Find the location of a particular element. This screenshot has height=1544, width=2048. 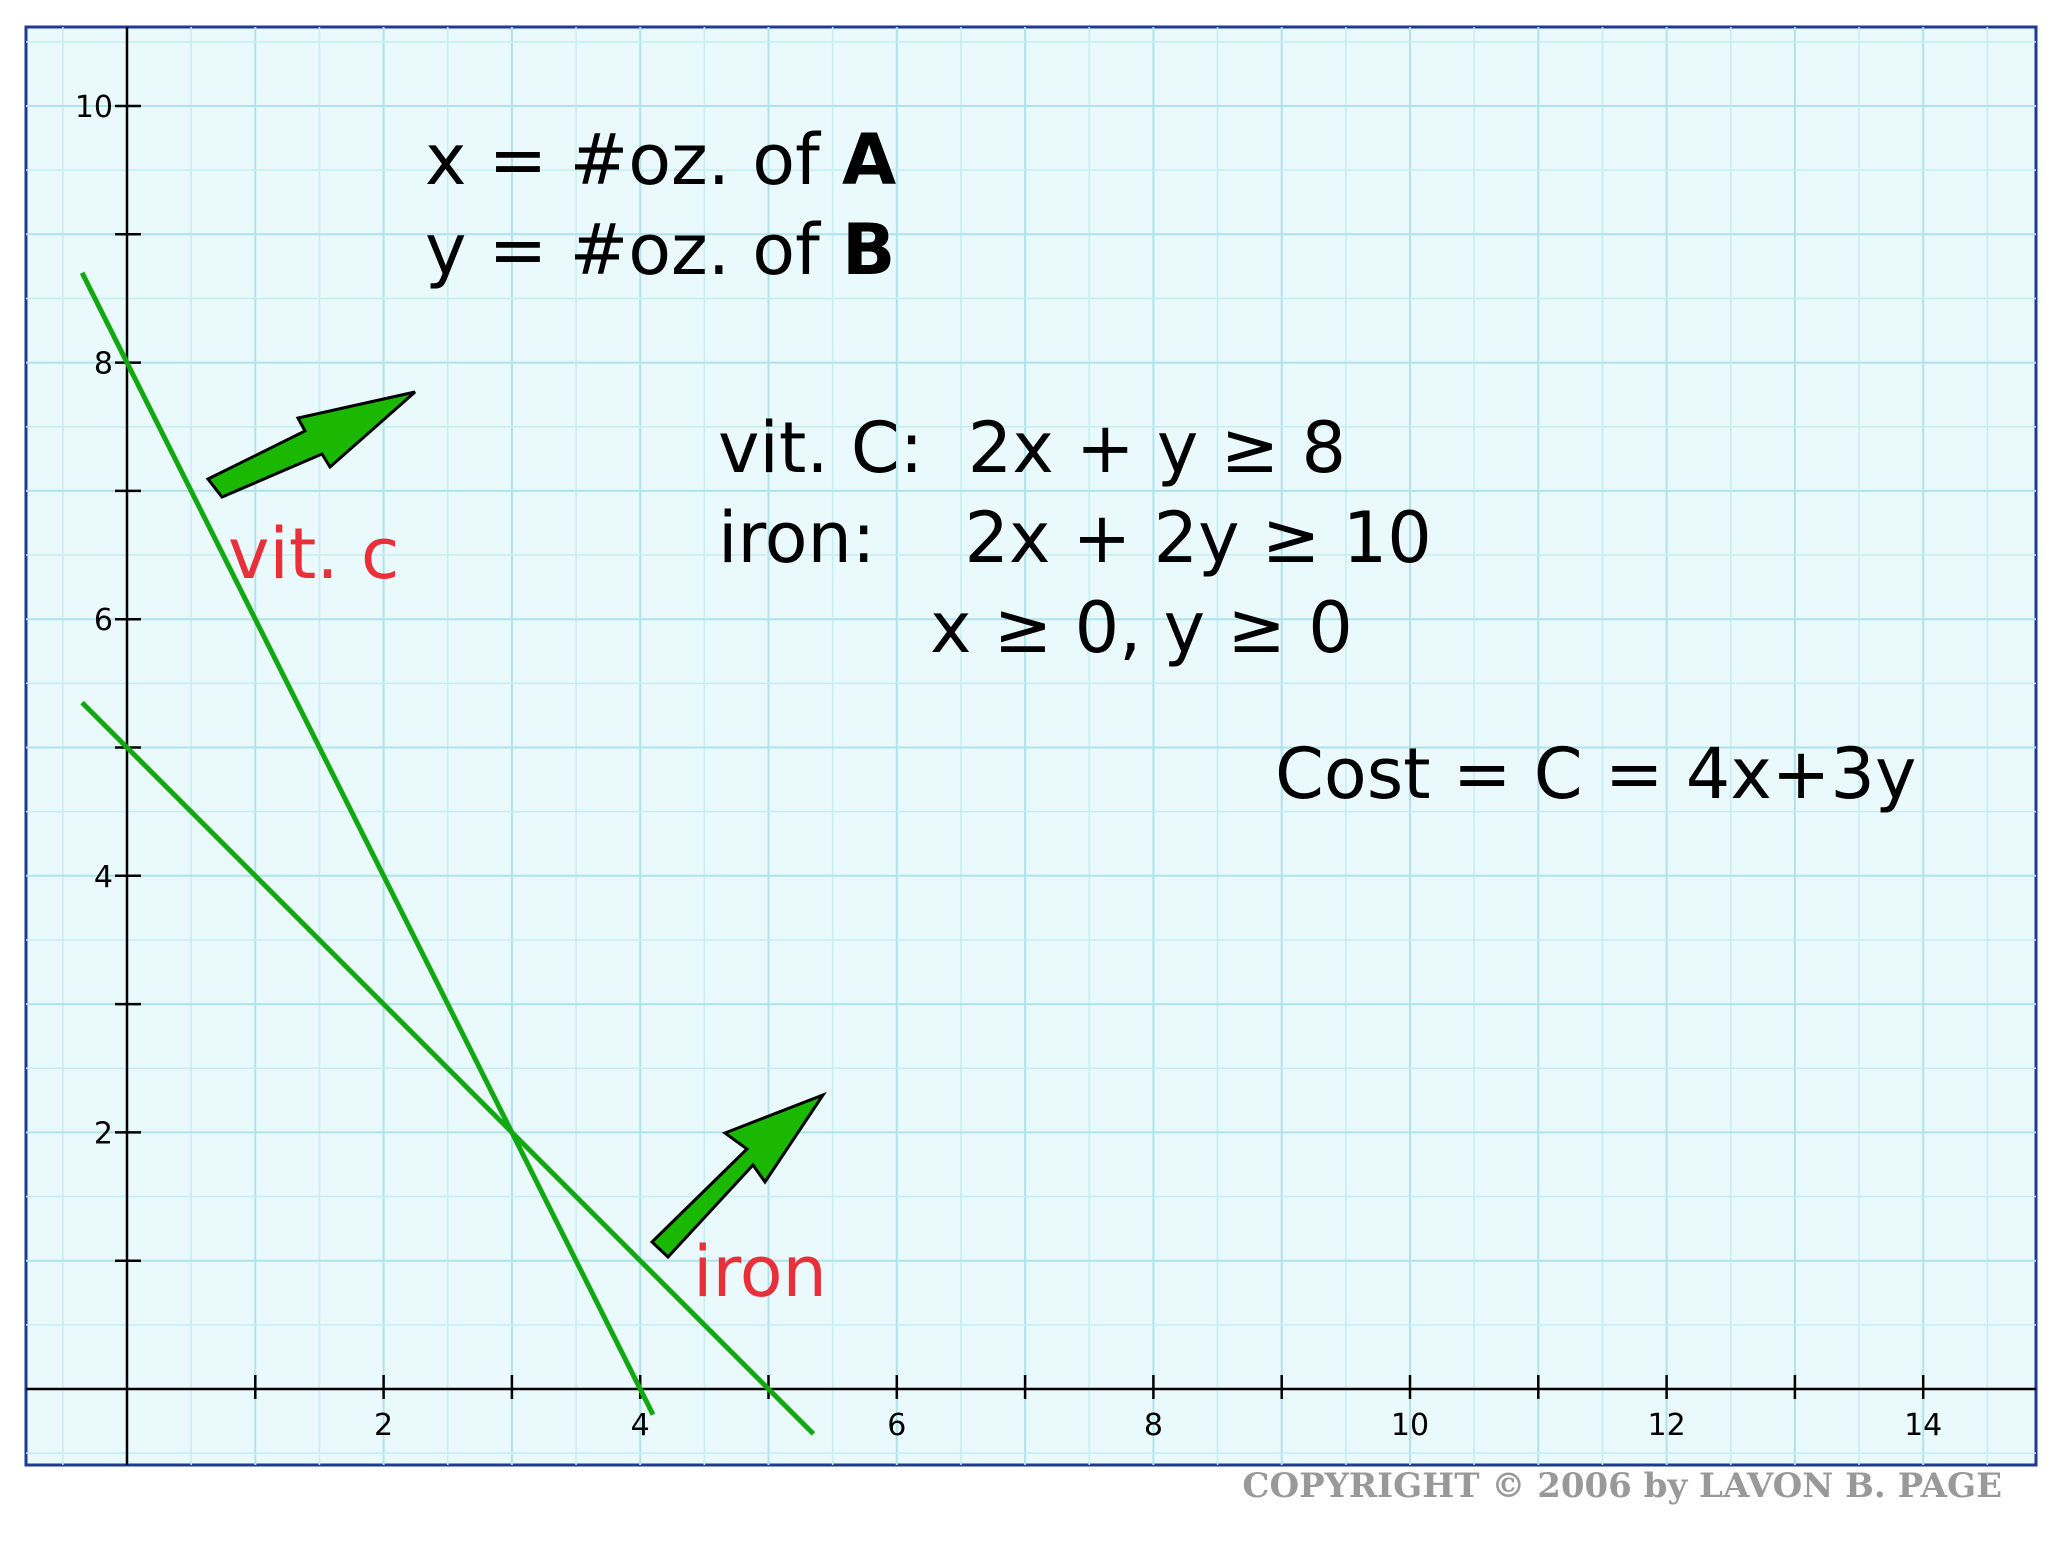

x-tick-label: 10 is located at coordinates (1410, 1425).